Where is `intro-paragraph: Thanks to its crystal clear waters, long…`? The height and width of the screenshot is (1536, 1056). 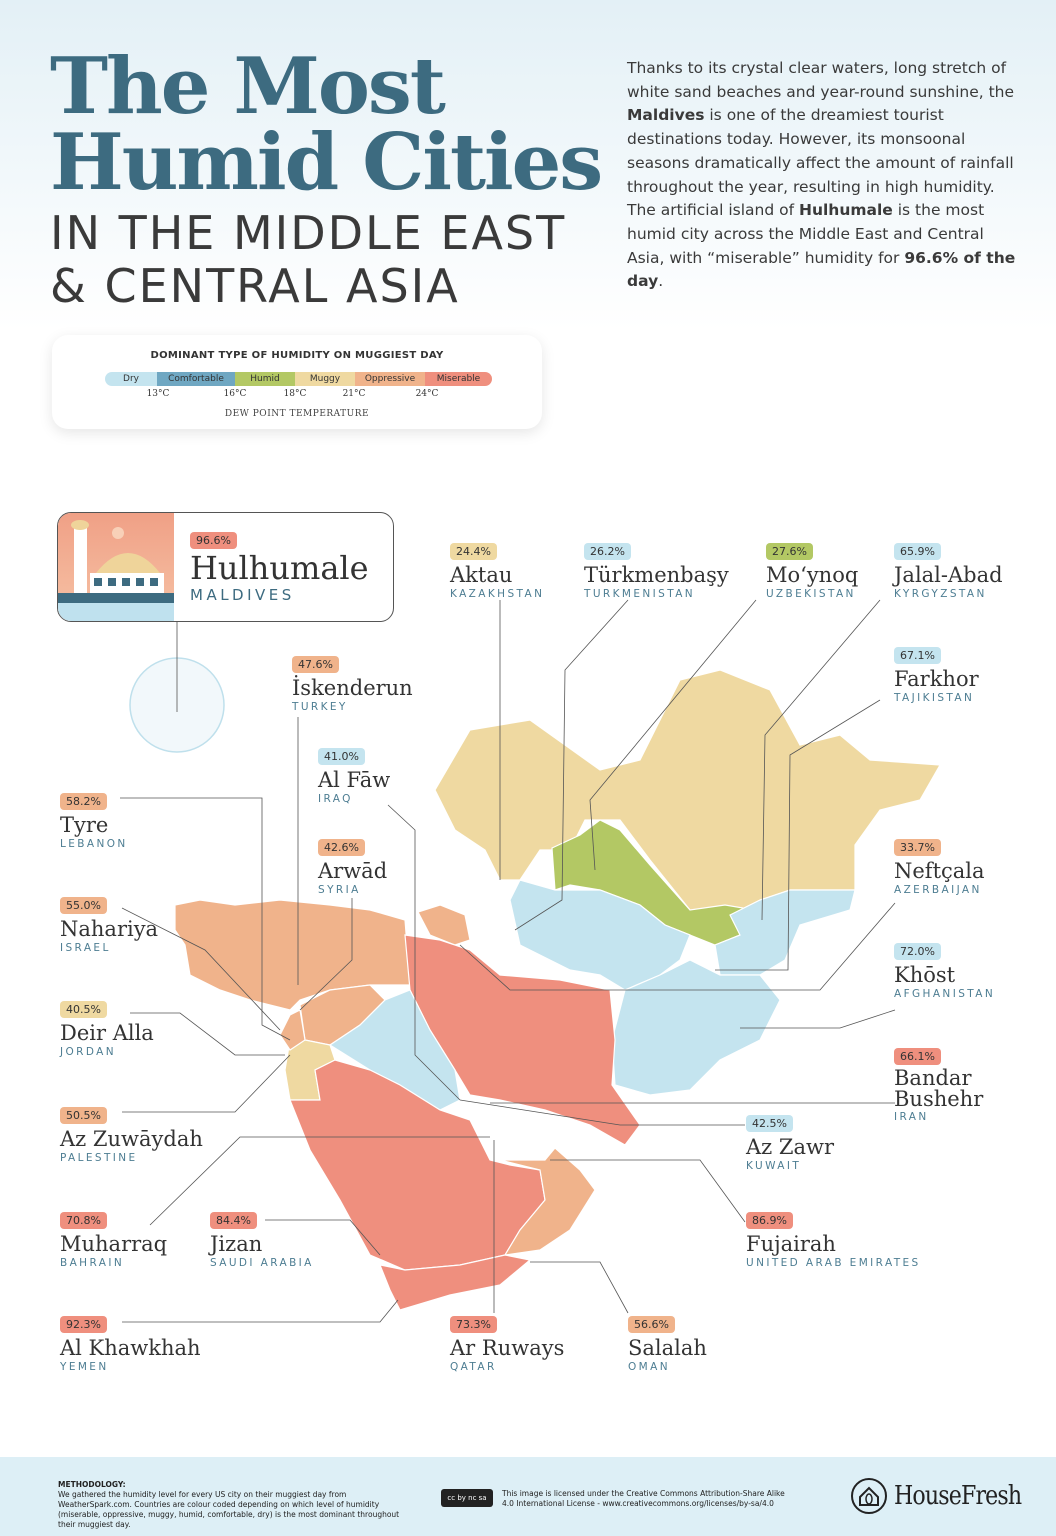 intro-paragraph: Thanks to its crystal clear waters, long… is located at coordinates (824, 175).